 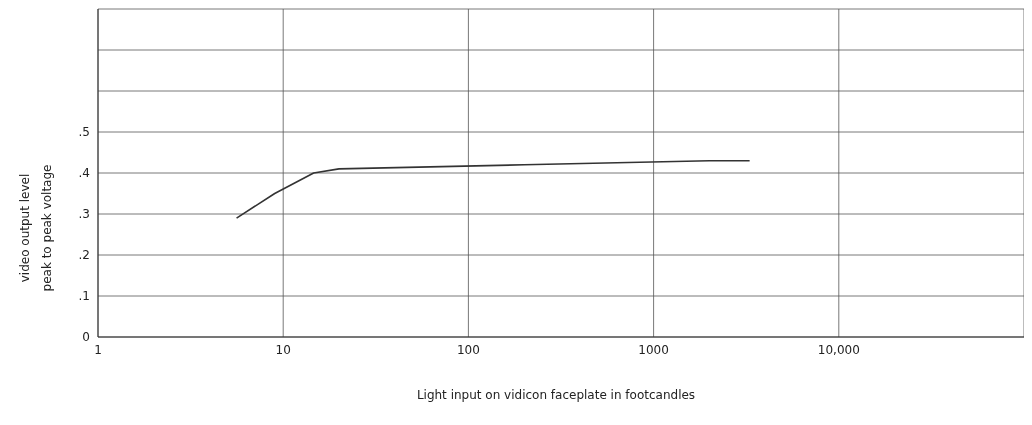 What do you see at coordinates (653, 349) in the screenshot?
I see `x-tick-label: 1000` at bounding box center [653, 349].